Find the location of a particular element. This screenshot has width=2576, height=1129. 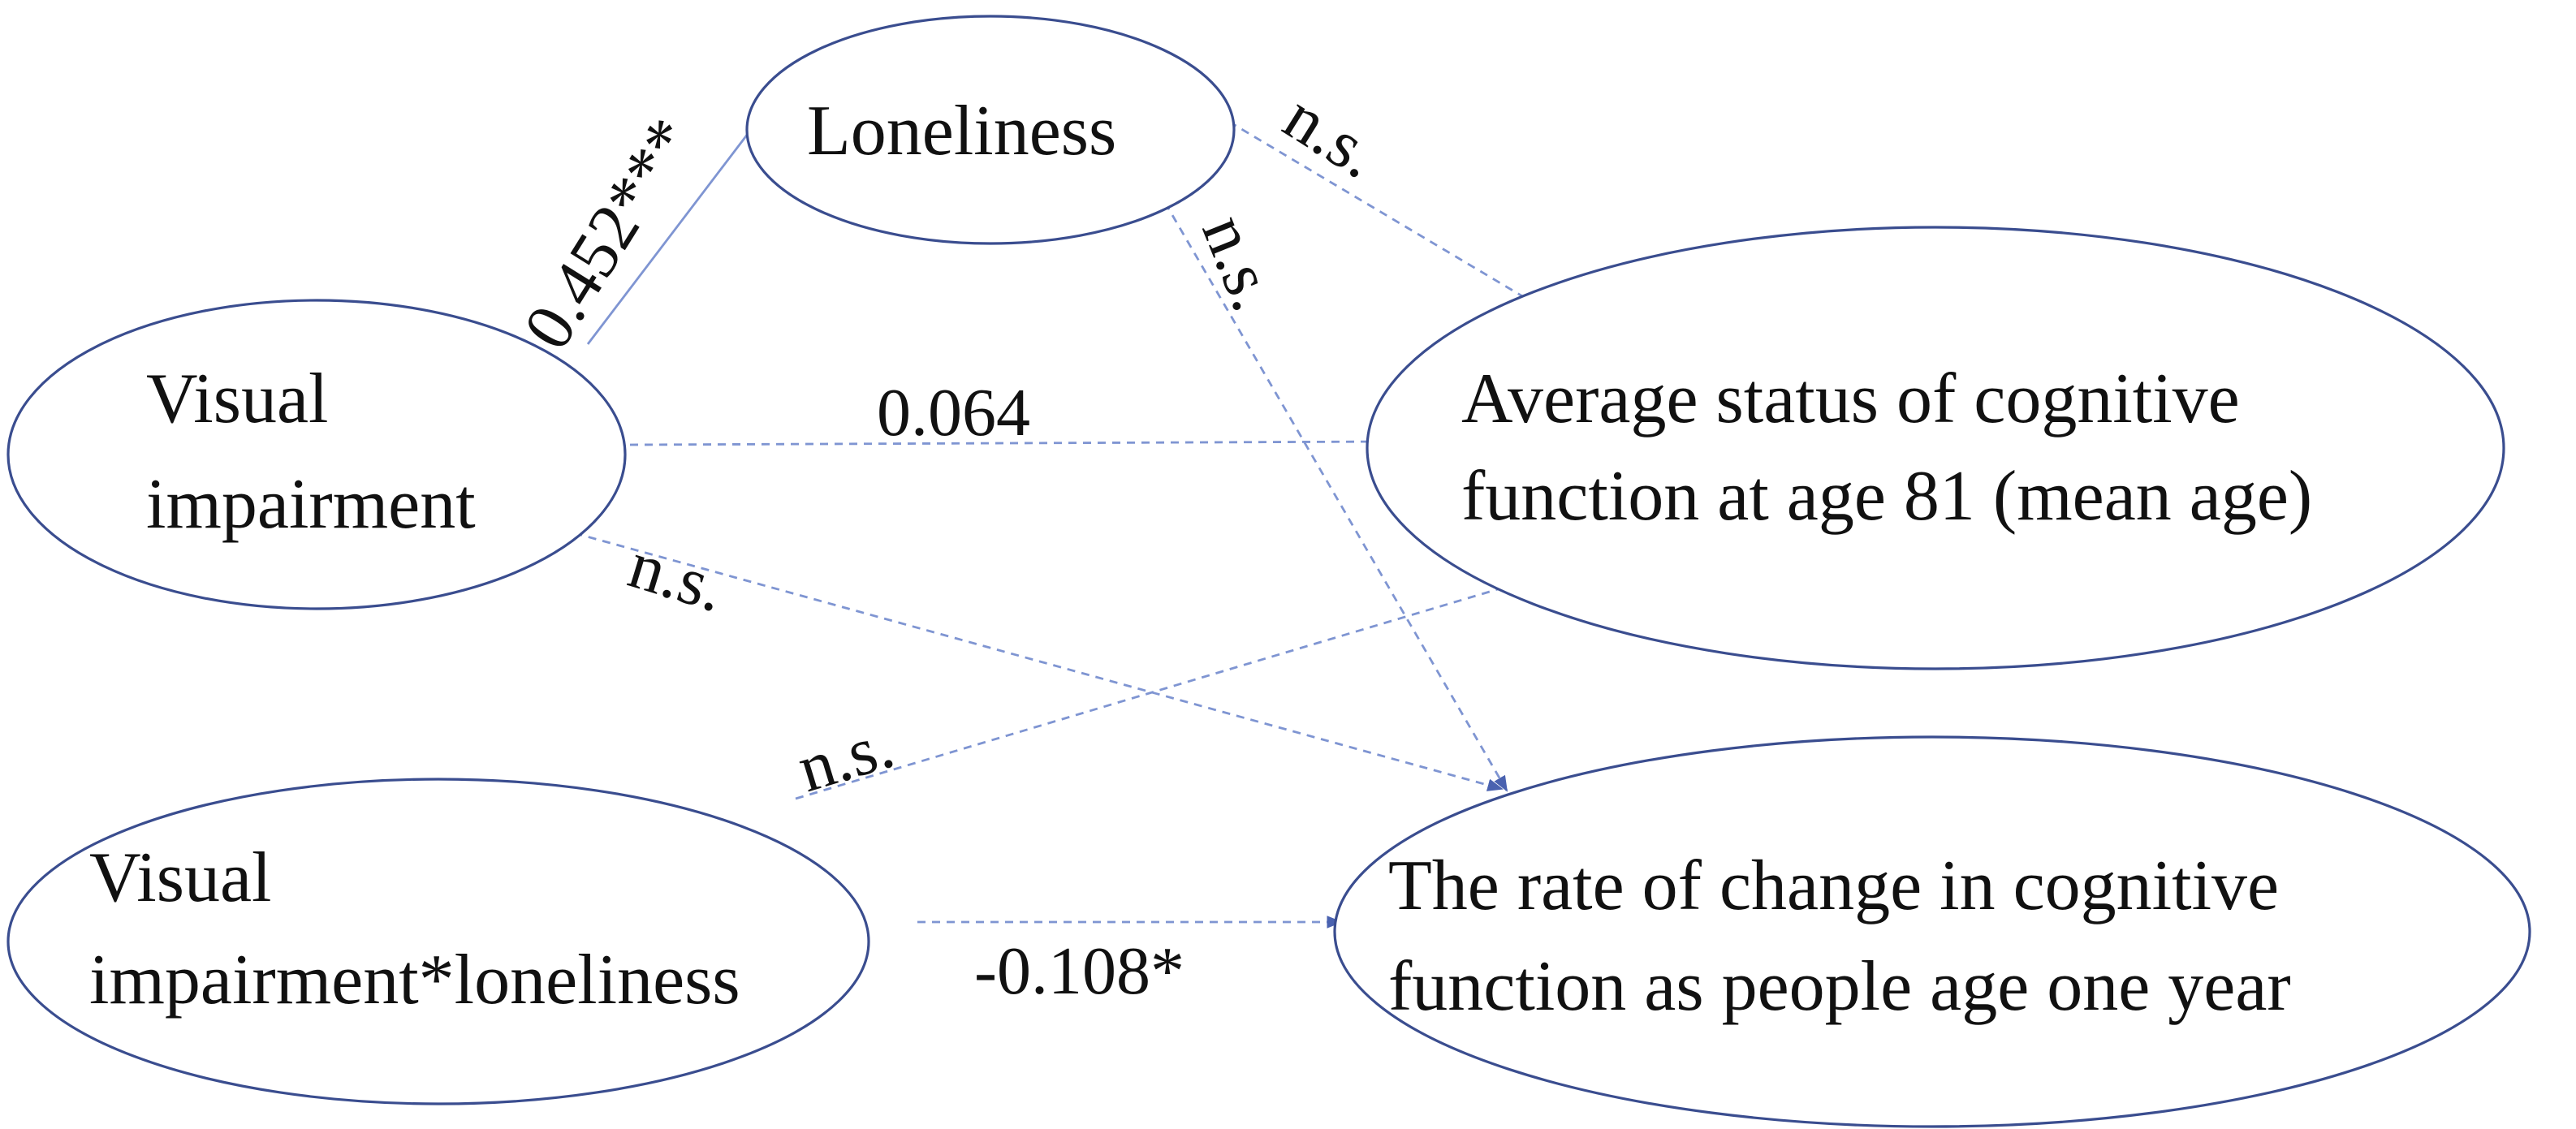

node-label: Average status of cognitive is located at coordinates (1851, 399).